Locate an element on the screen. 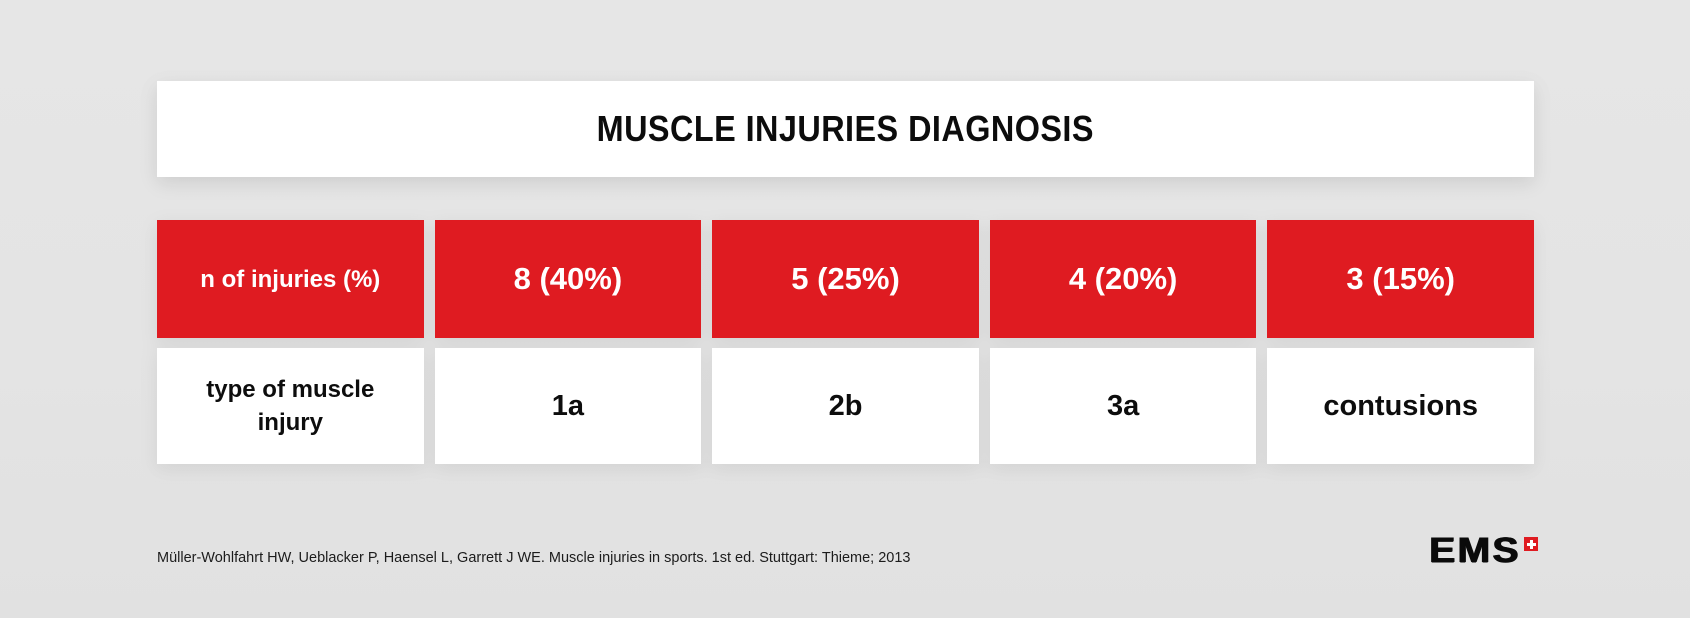  cell-label: type of muscle injury is located at coordinates (290, 406).